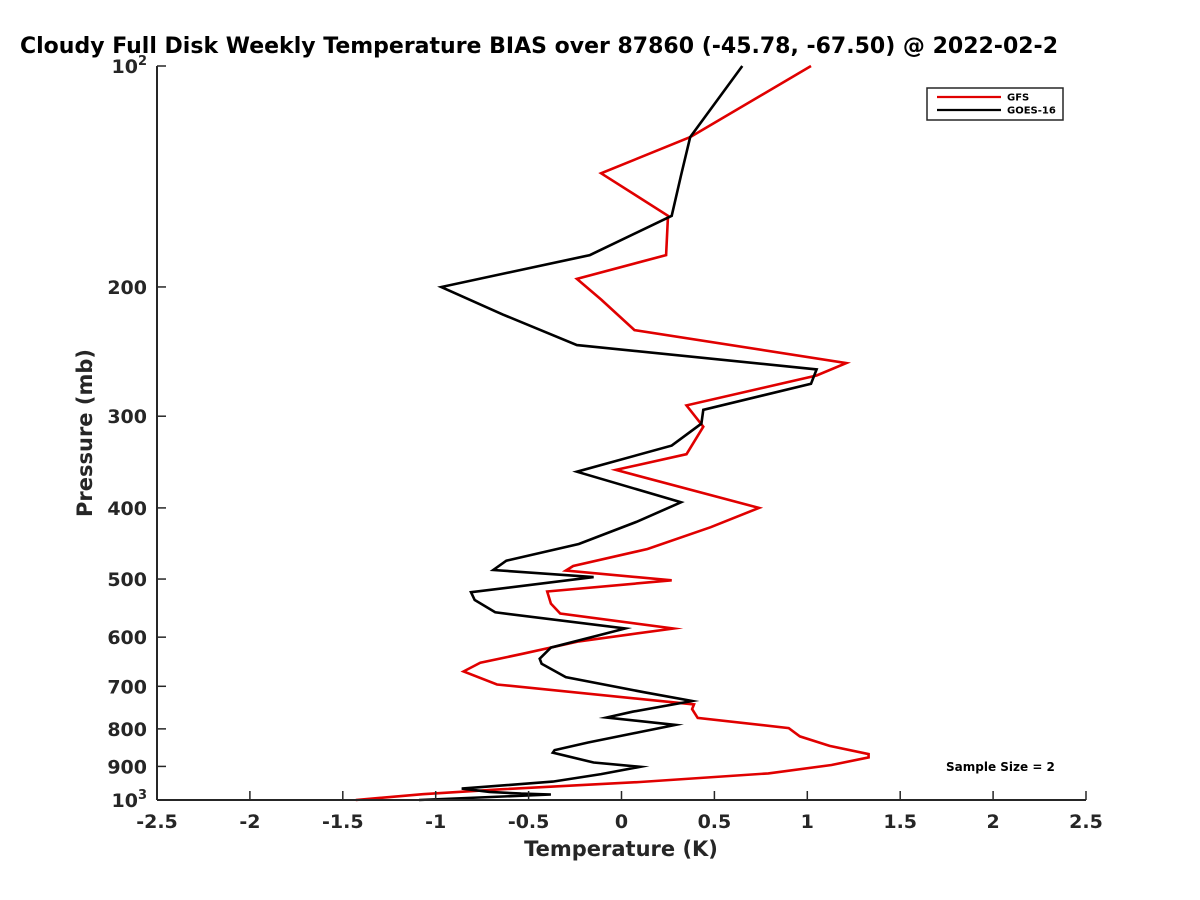 This screenshot has width=1200, height=900. I want to click on x-tick-label: 1, so click(807, 822).